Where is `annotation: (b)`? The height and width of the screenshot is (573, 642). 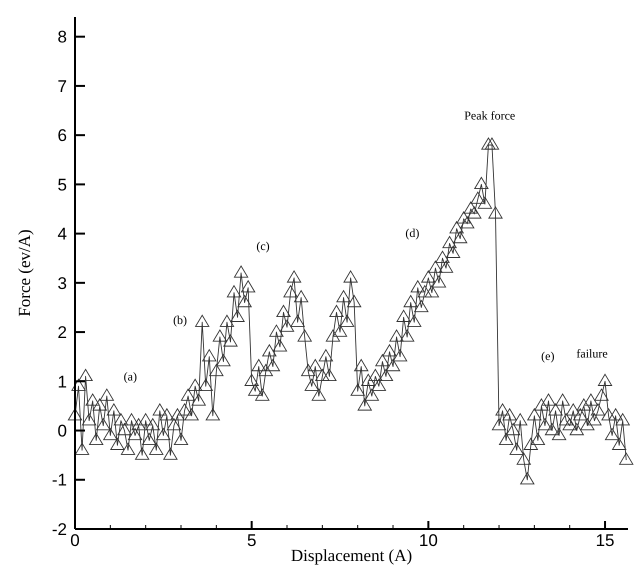 annotation: (b) is located at coordinates (180, 320).